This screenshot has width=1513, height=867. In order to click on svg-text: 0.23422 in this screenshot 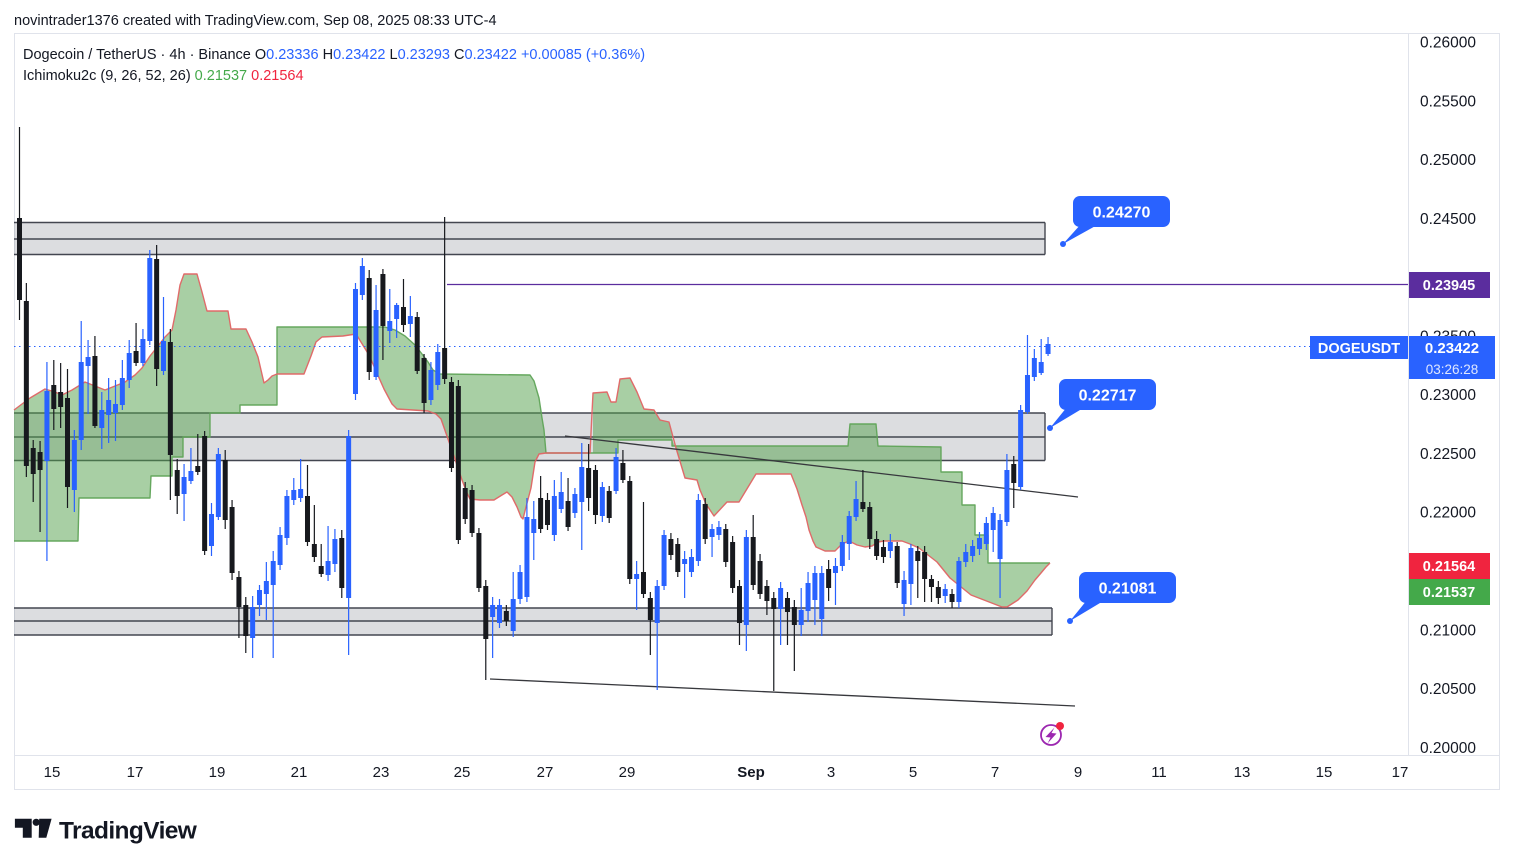, I will do `click(1452, 348)`.